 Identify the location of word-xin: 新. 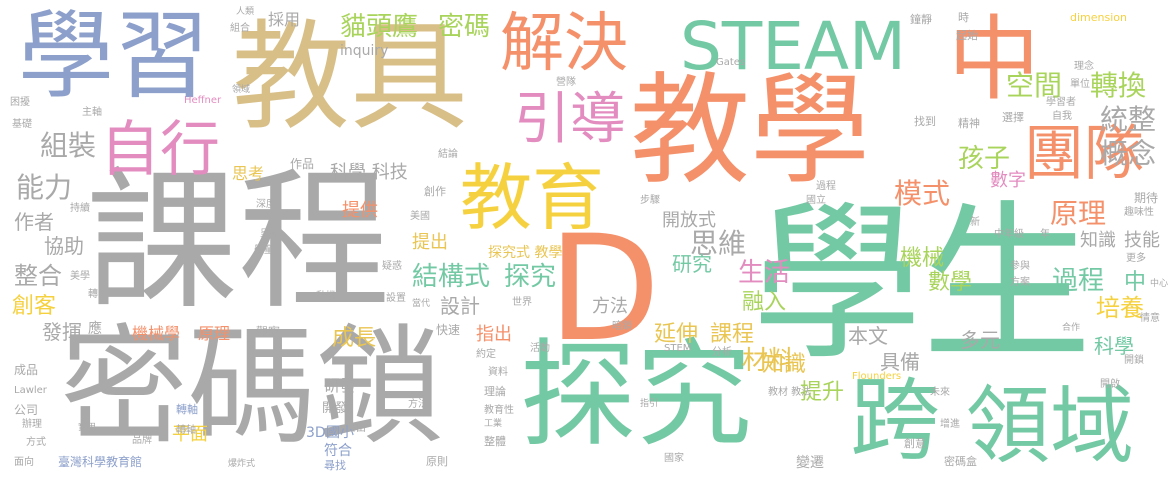
(975, 222).